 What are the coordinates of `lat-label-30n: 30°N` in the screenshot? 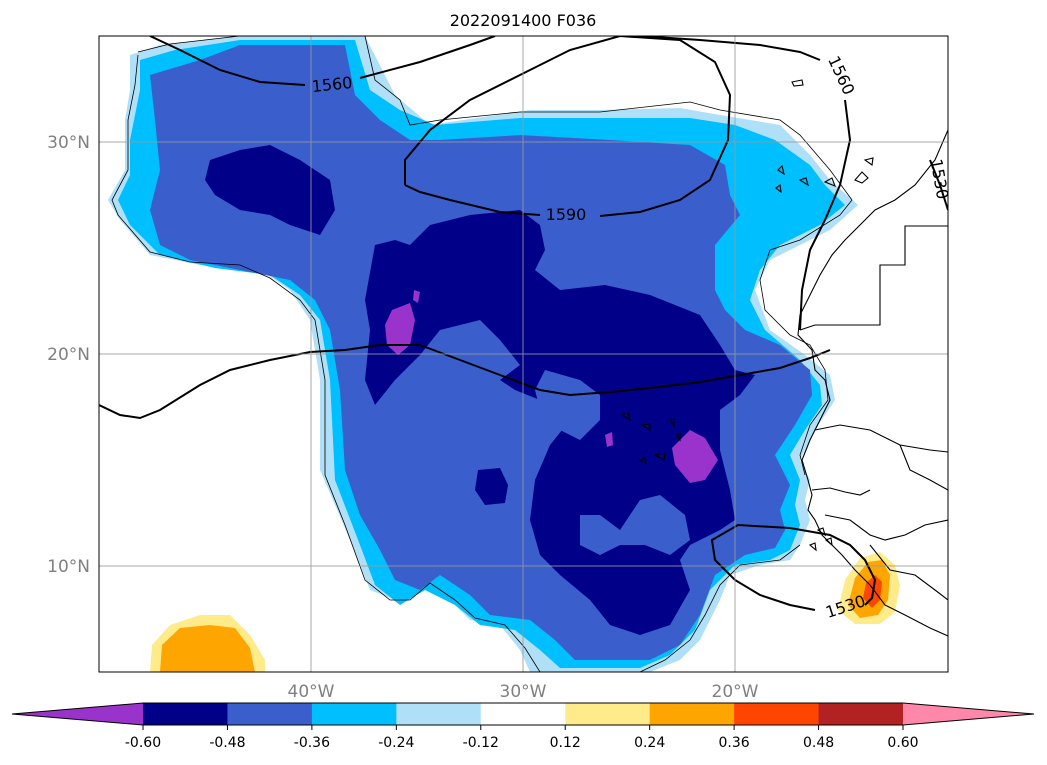 It's located at (68, 143).